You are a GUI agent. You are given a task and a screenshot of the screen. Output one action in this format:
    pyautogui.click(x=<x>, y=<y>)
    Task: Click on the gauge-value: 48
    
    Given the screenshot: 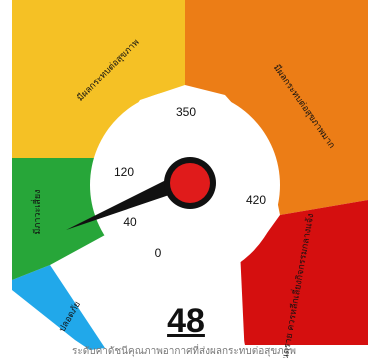 What is the action you would take?
    pyautogui.click(x=186, y=321)
    